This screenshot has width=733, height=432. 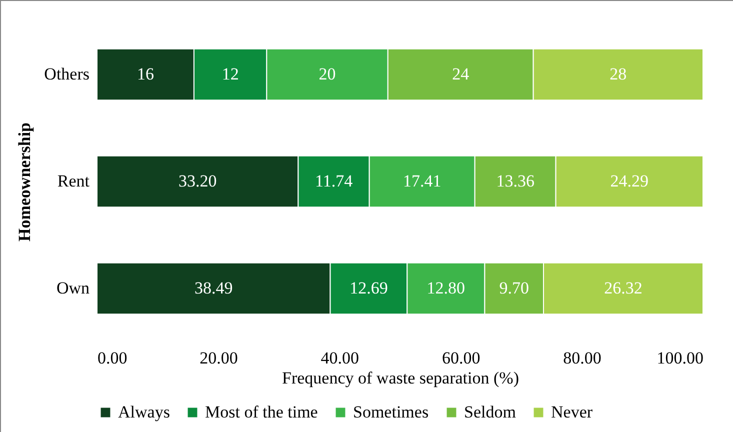 What do you see at coordinates (327, 74) in the screenshot?
I see `data-label: 20` at bounding box center [327, 74].